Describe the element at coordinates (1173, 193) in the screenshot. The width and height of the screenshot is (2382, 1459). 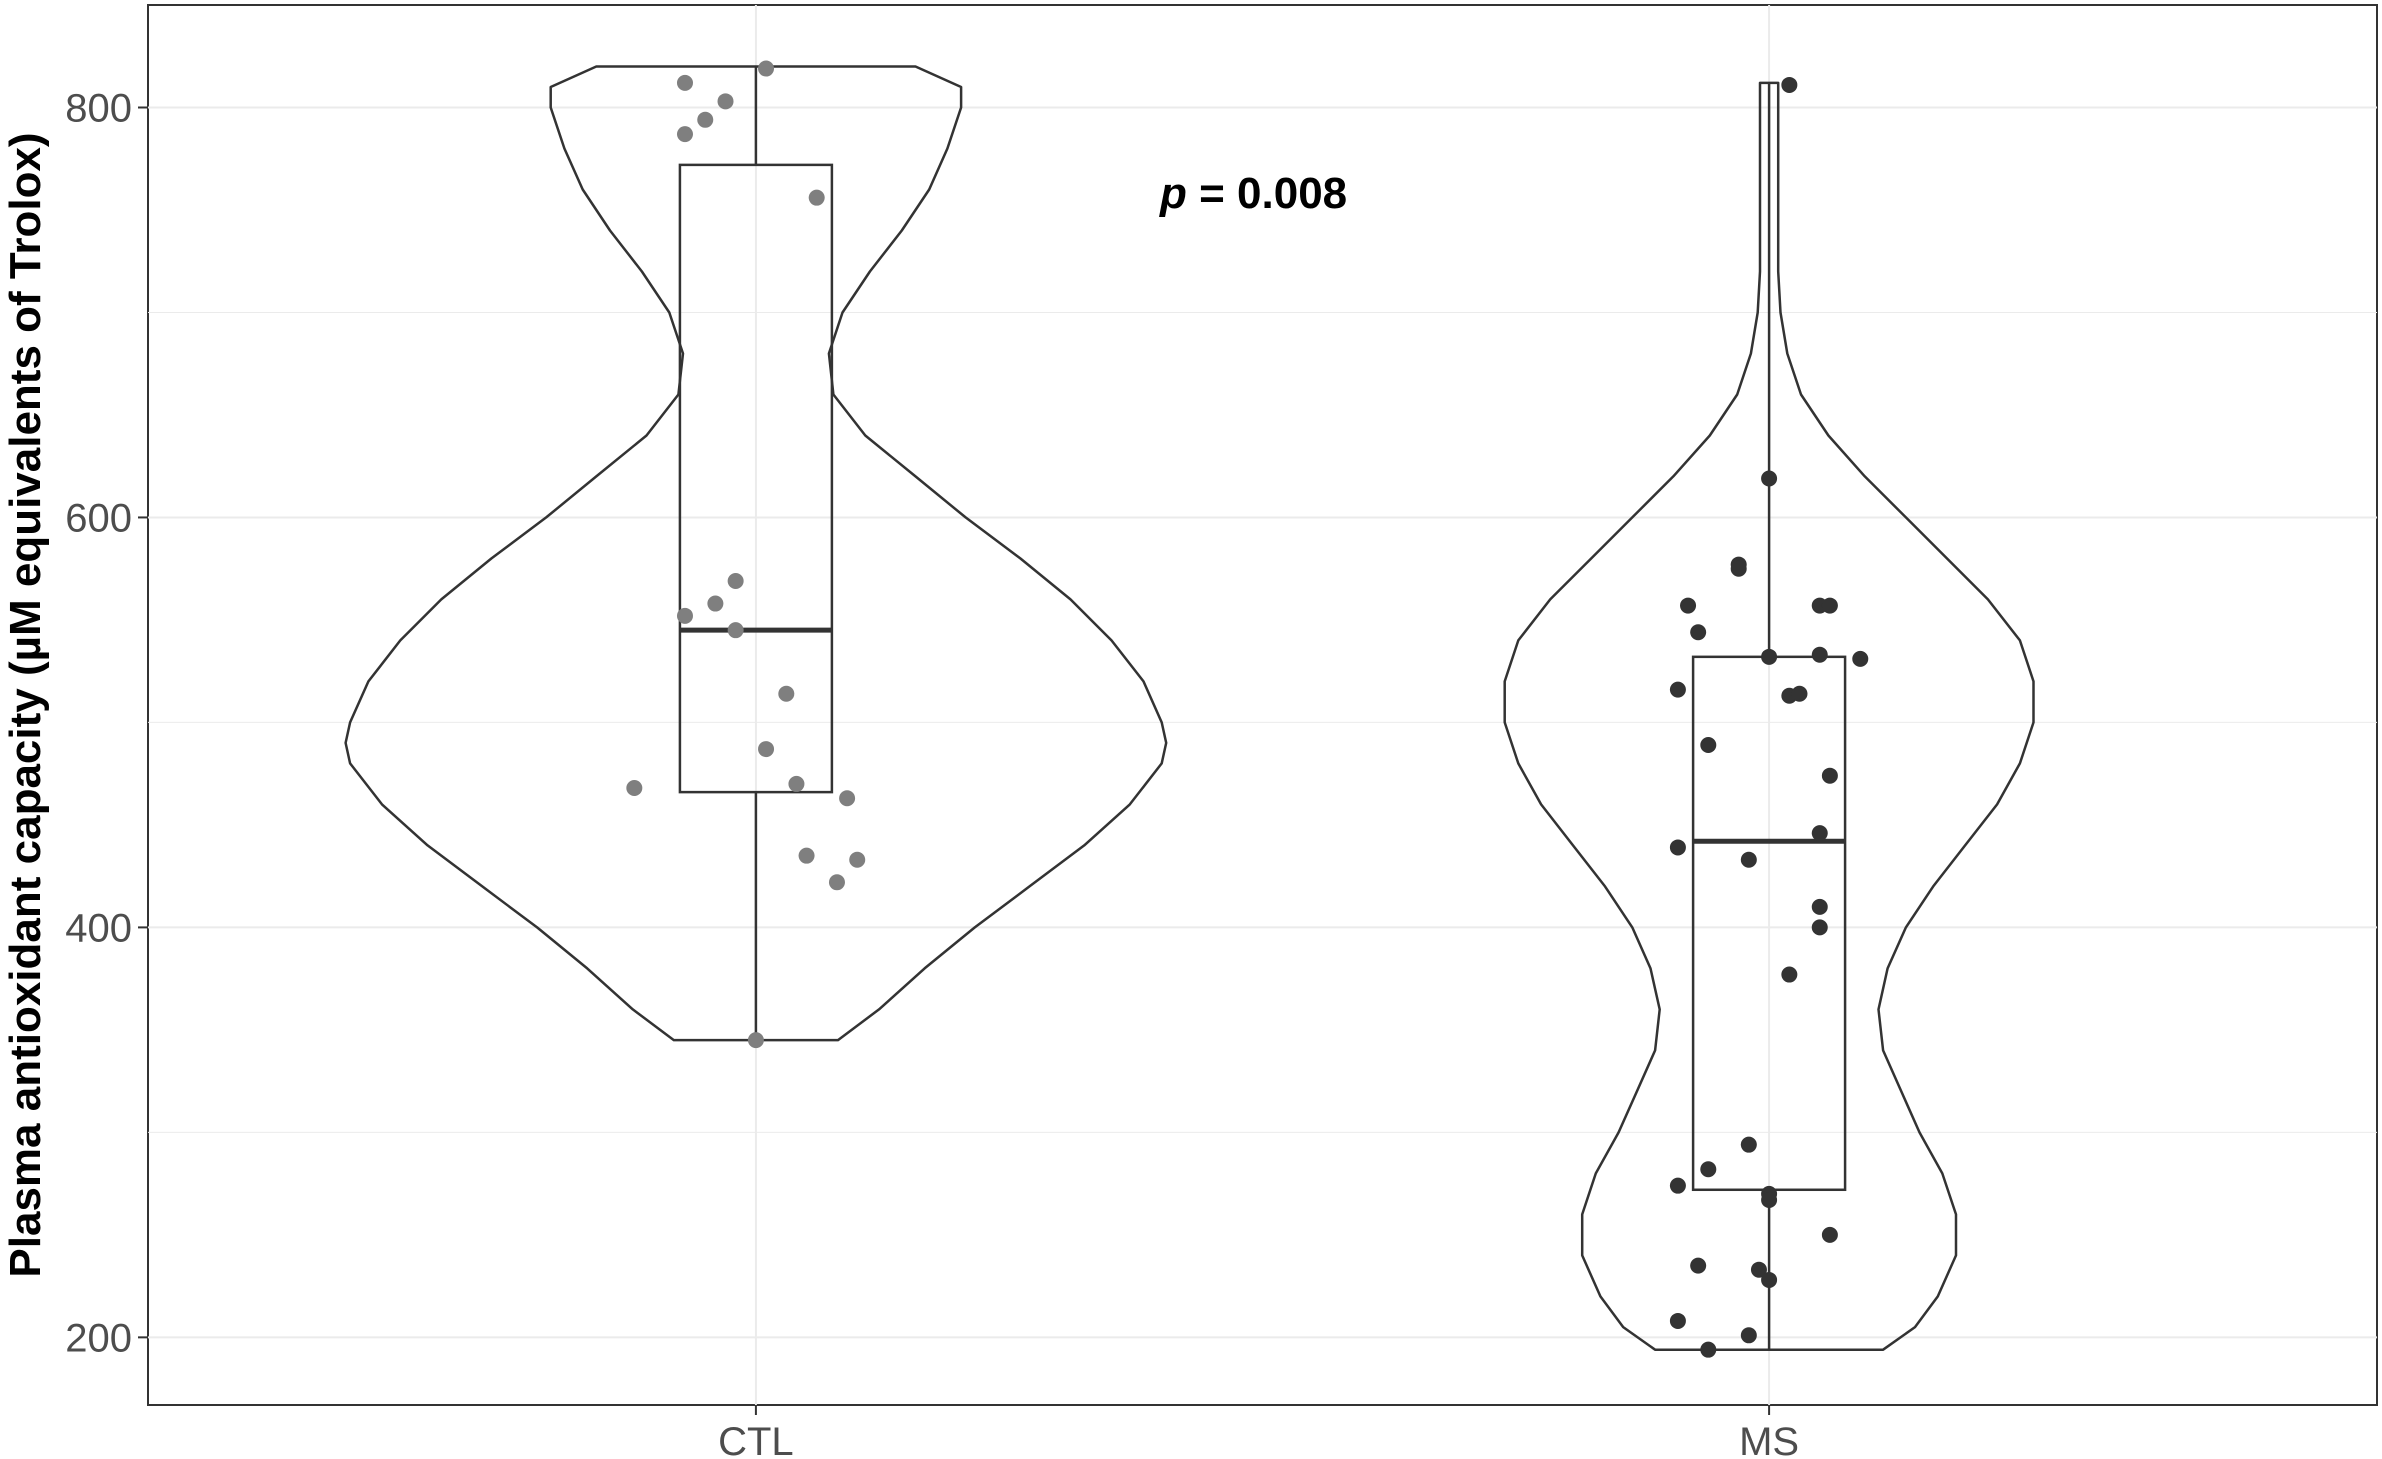
I see `p-value-symbol: p` at that location.